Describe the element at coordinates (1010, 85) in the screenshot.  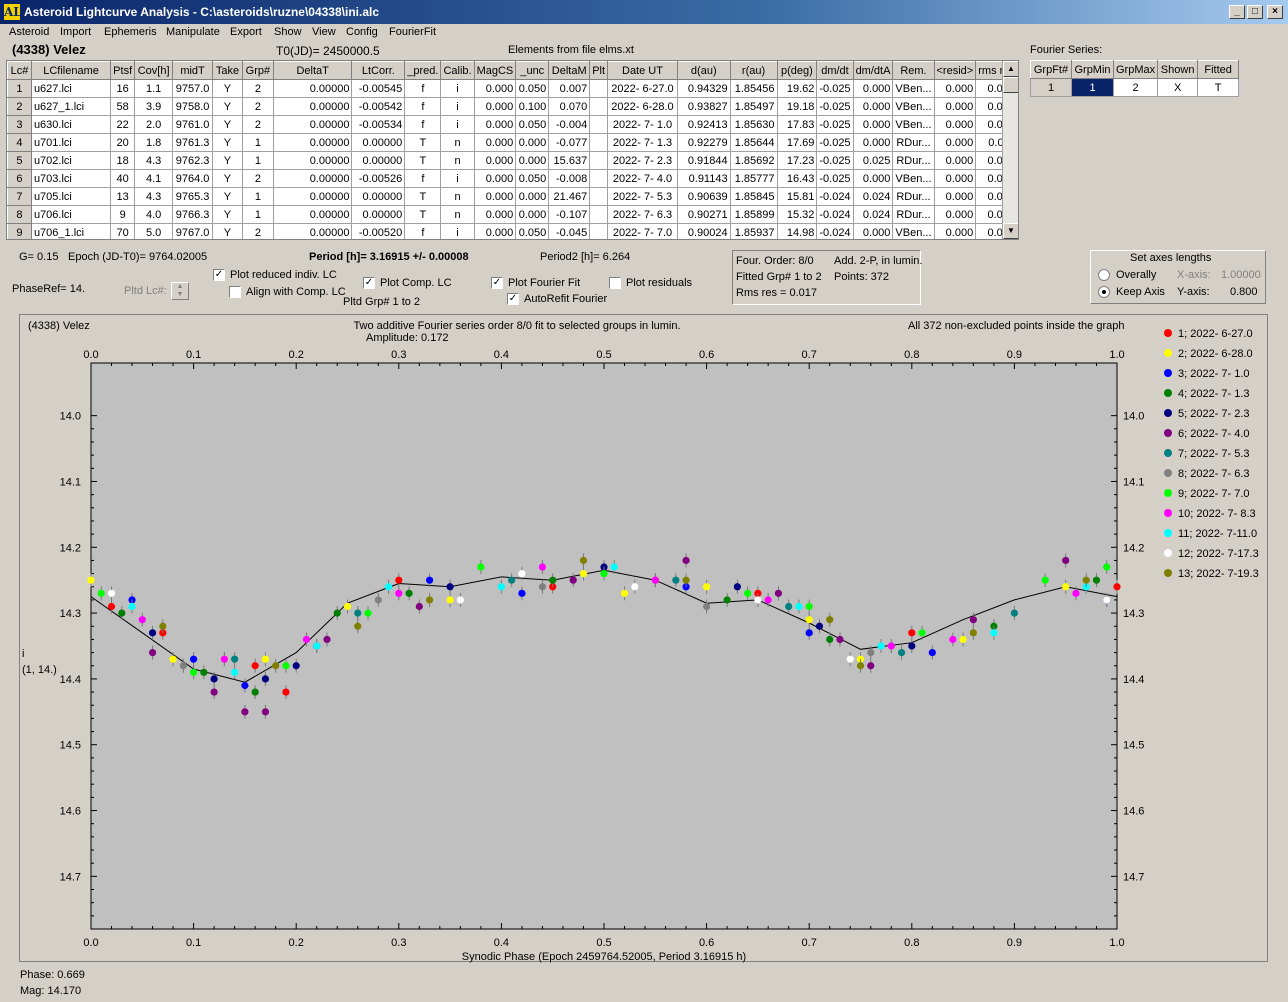
I see `scroll-thumb` at that location.